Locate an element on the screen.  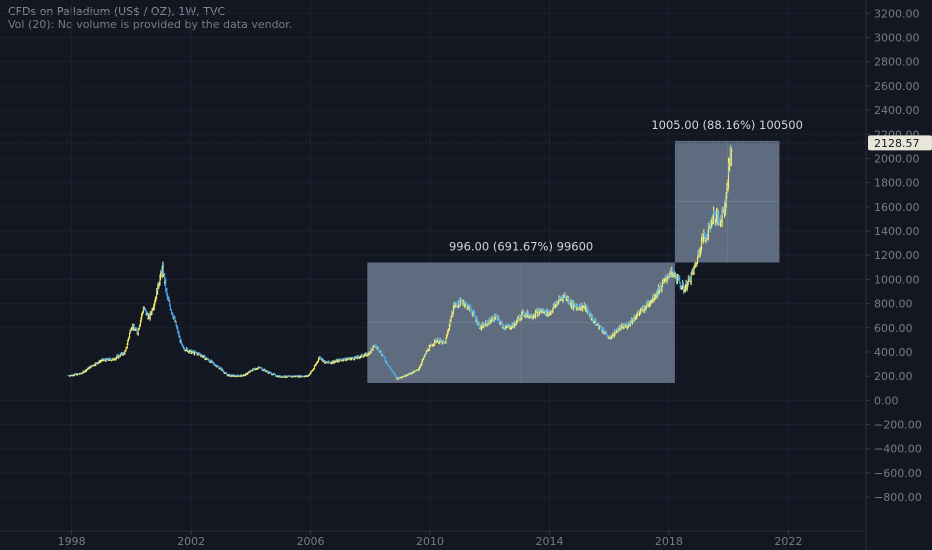
time-axis: 1998 2002 2006 2010 2014 2018 2022 is located at coordinates (430, 539).